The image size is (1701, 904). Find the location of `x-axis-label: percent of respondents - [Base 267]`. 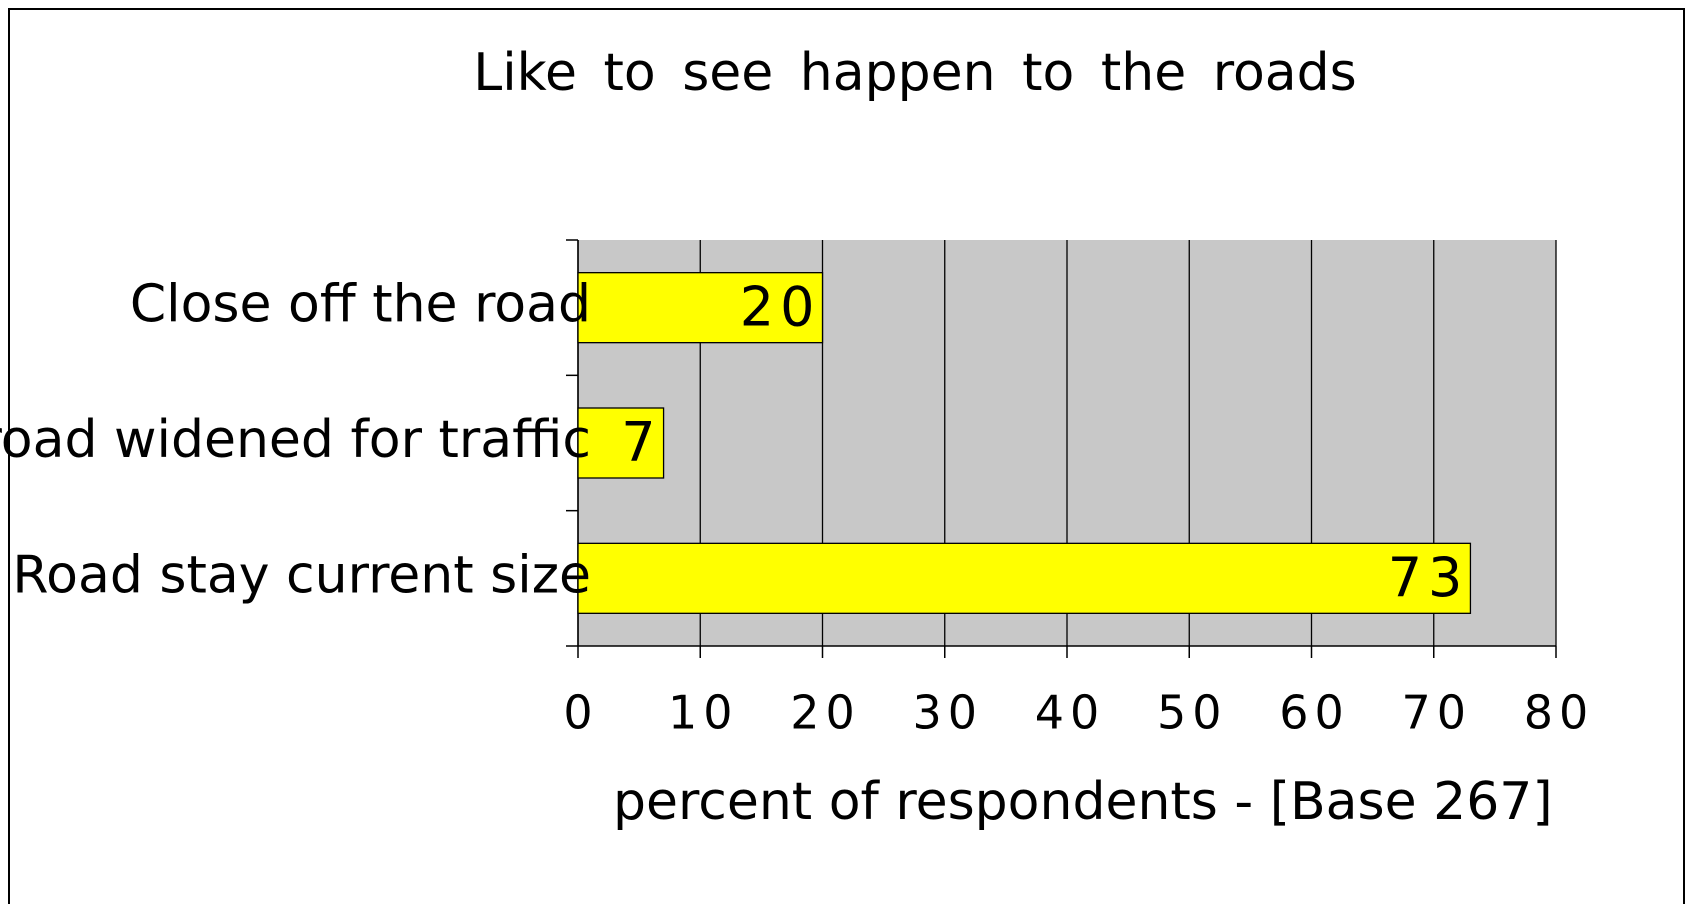

x-axis-label: percent of respondents - [Base 267] is located at coordinates (1083, 802).